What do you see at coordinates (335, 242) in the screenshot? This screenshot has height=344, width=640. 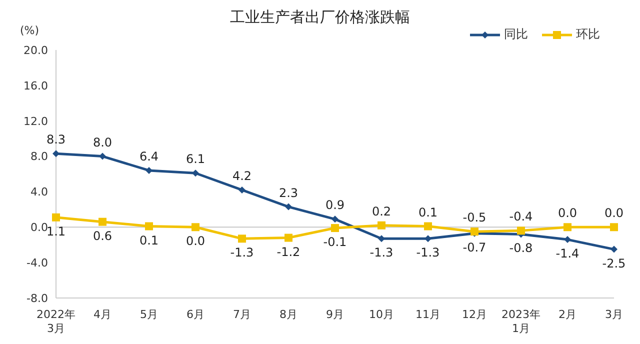 I see `data-label: -0.1` at bounding box center [335, 242].